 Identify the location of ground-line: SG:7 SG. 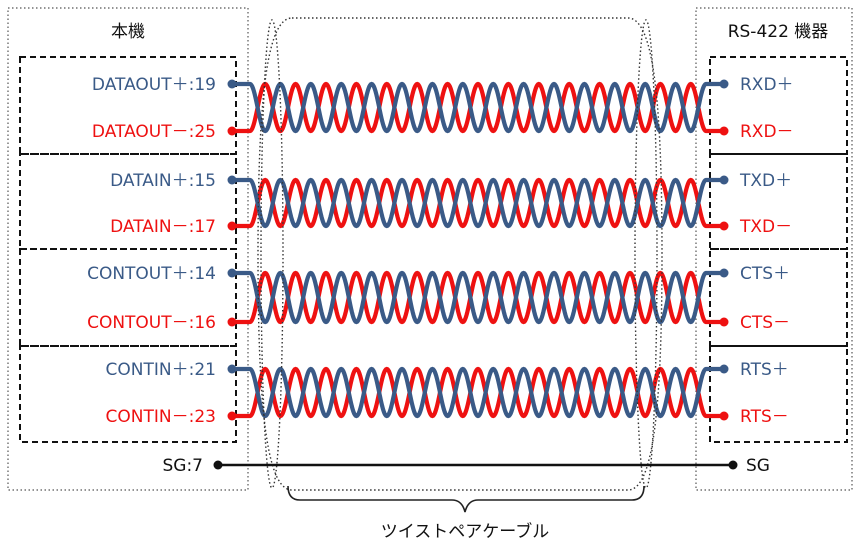
(465, 466).